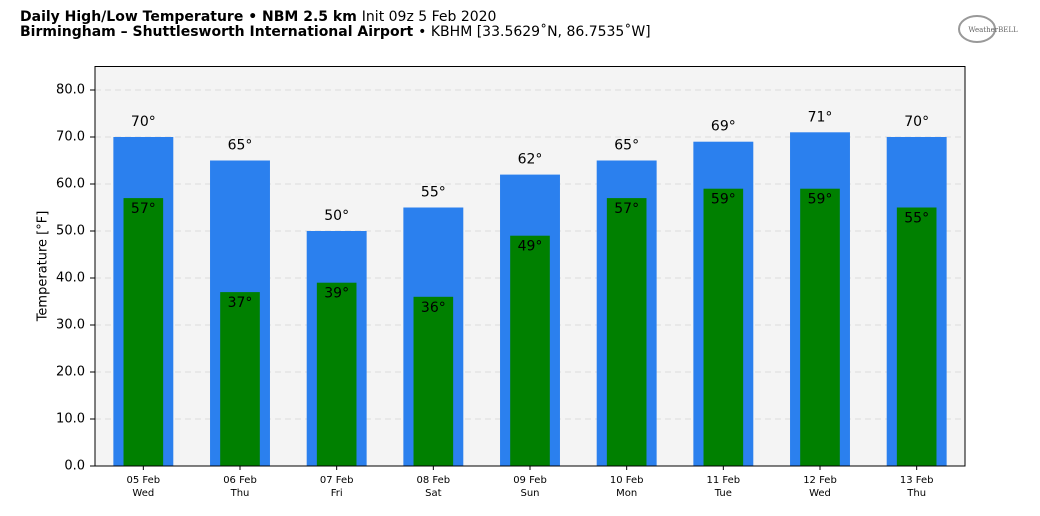 This screenshot has width=1040, height=516. Describe the element at coordinates (433, 493) in the screenshot. I see `x-tick-sublabel: Sat` at that location.